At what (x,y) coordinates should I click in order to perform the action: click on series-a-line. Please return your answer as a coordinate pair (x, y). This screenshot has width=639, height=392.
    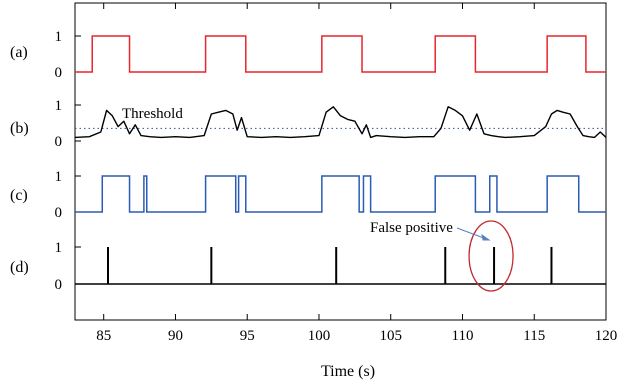
    Looking at the image, I should click on (340, 54).